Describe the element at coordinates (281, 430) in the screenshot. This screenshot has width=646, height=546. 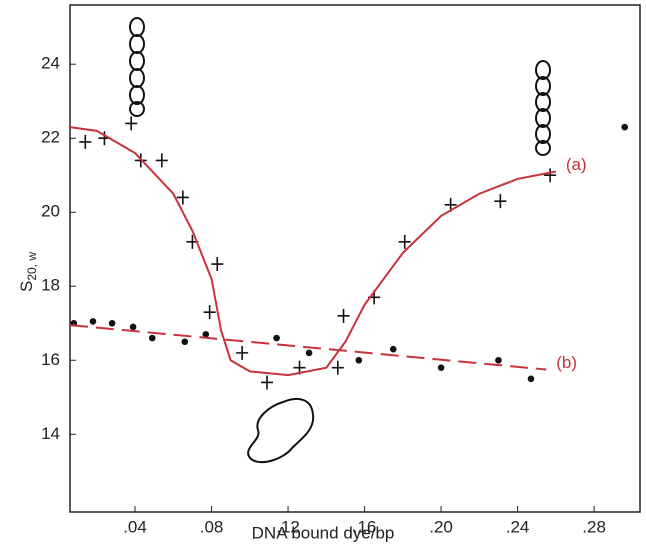
I see `coil-icon` at that location.